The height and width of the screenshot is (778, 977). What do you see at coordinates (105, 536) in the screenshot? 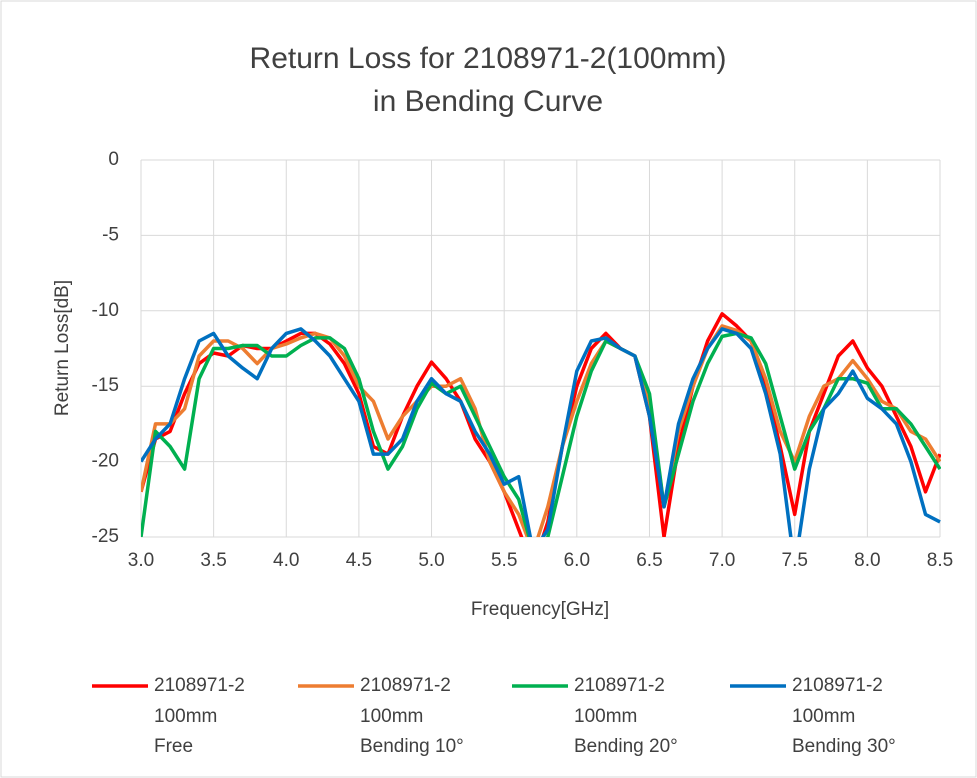
I see `y-tick-label: -25` at bounding box center [105, 536].